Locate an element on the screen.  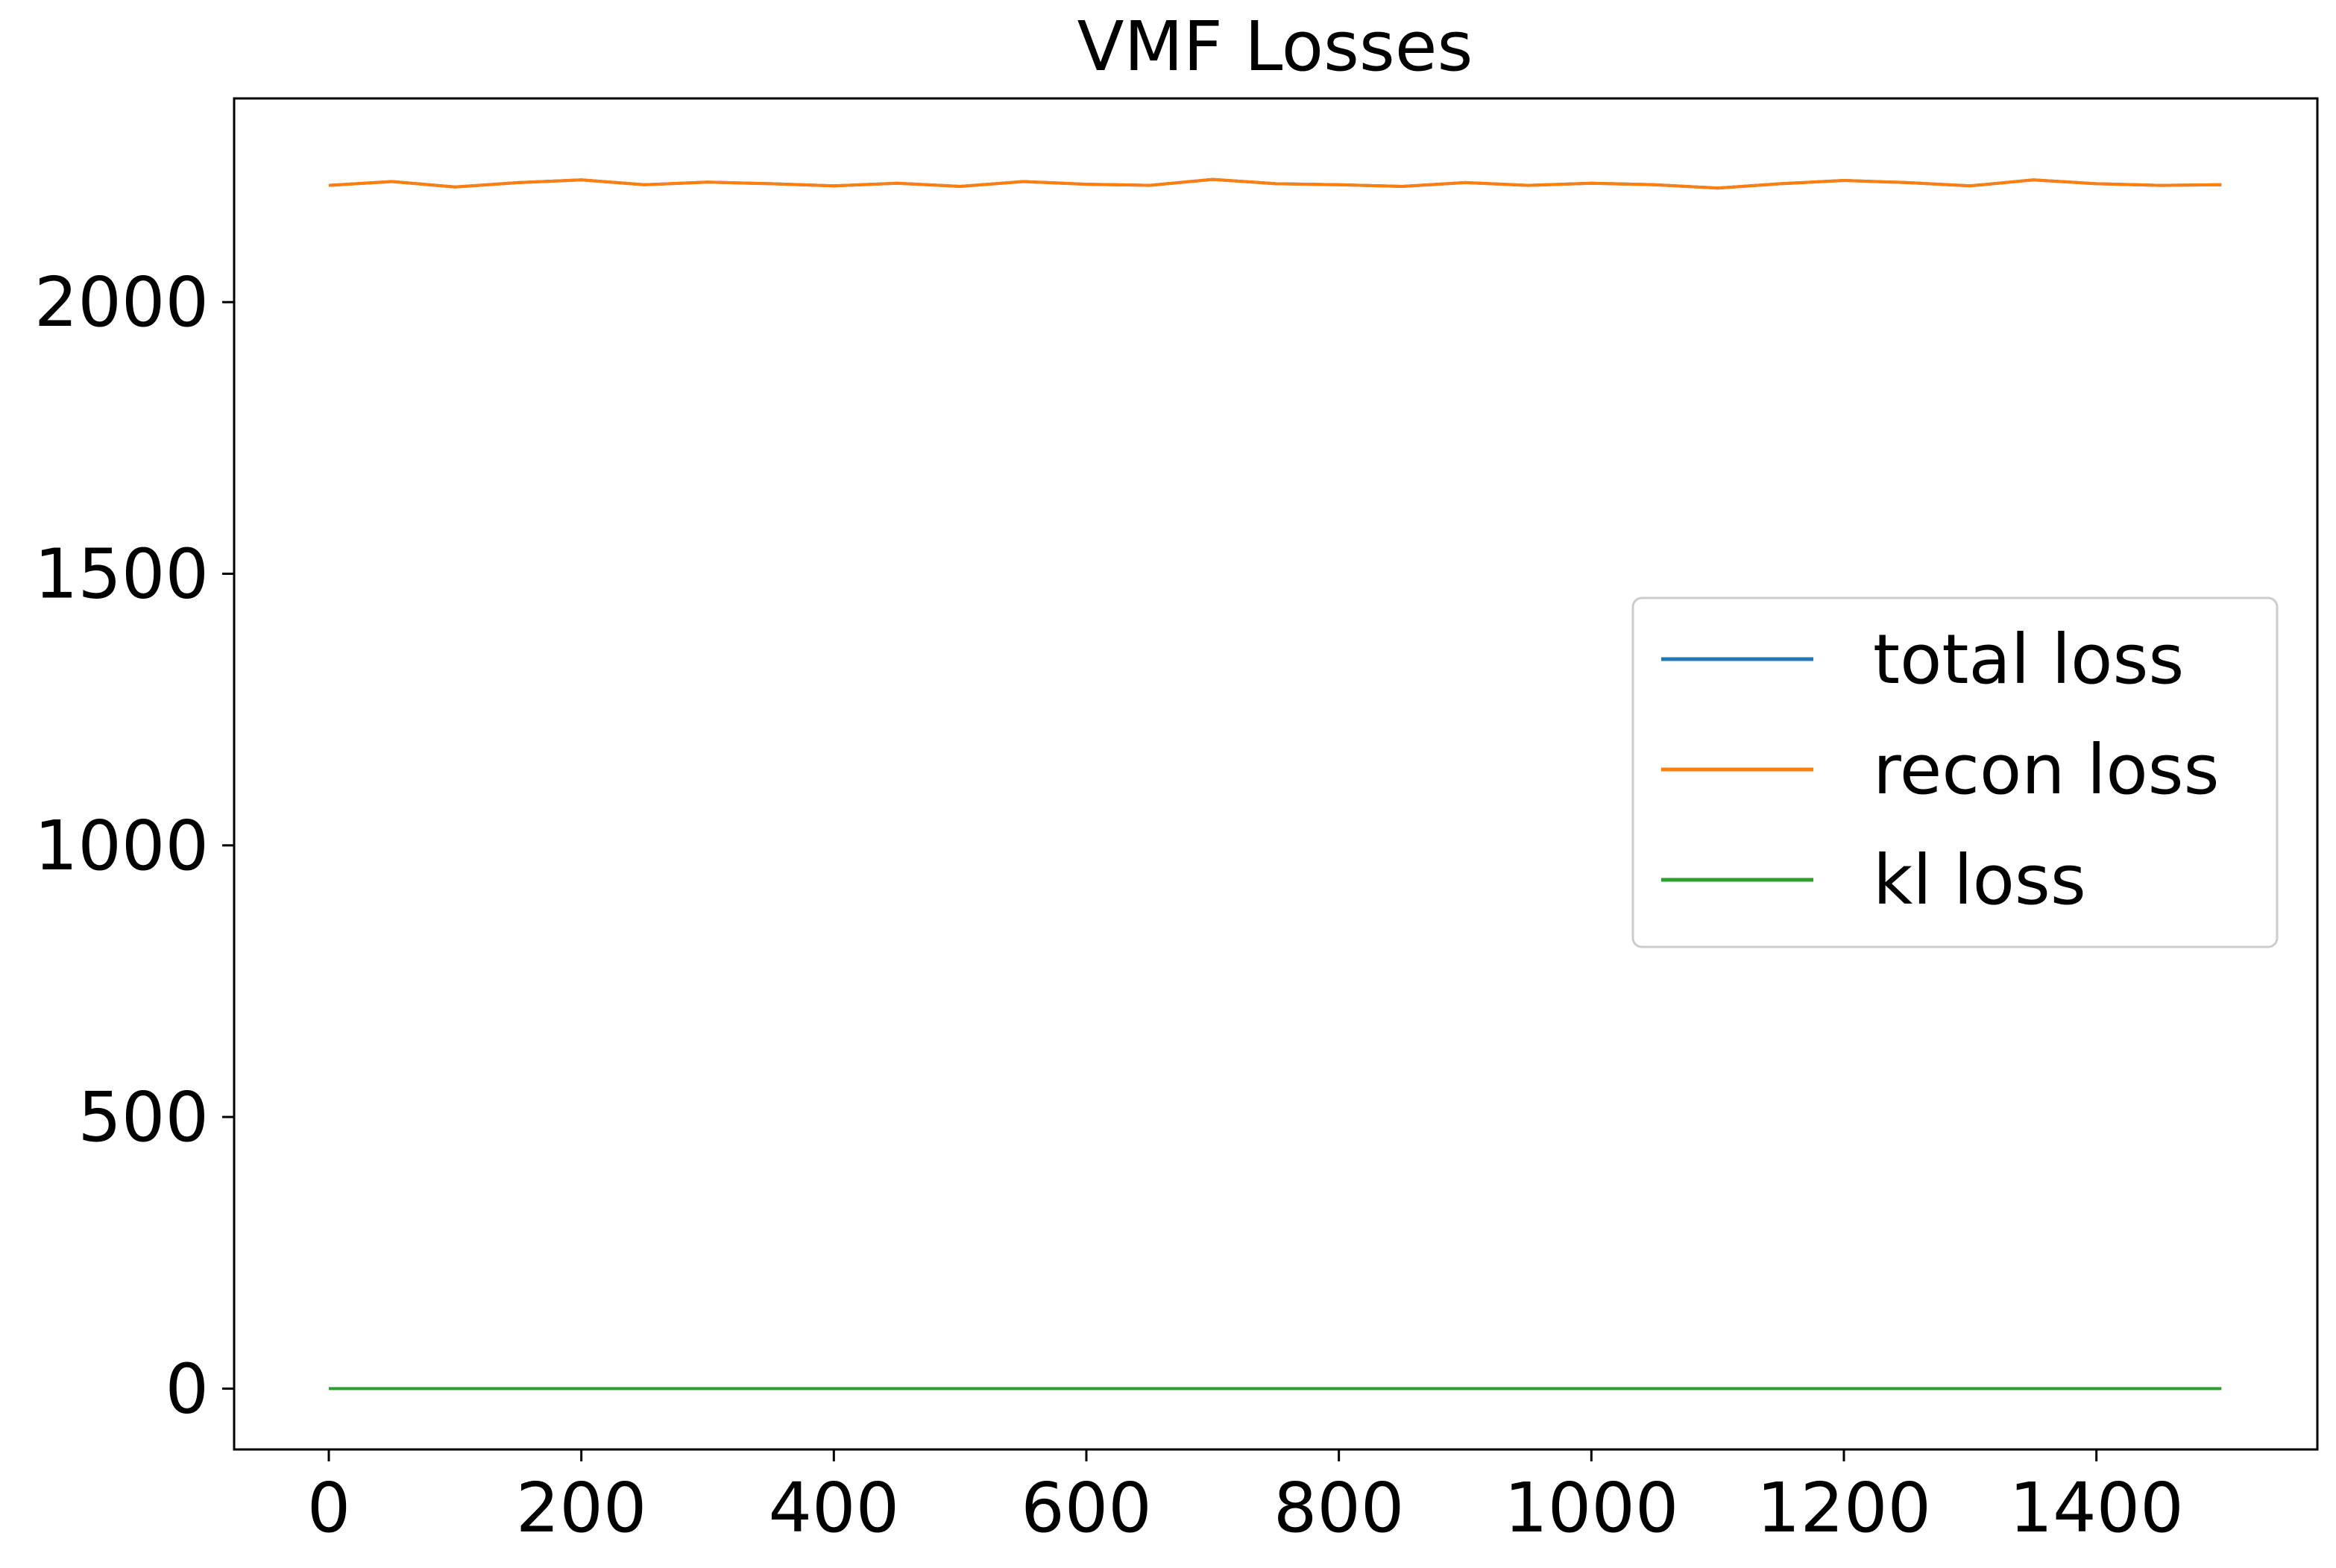
y-tick-label: 2000 is located at coordinates (122, 302).